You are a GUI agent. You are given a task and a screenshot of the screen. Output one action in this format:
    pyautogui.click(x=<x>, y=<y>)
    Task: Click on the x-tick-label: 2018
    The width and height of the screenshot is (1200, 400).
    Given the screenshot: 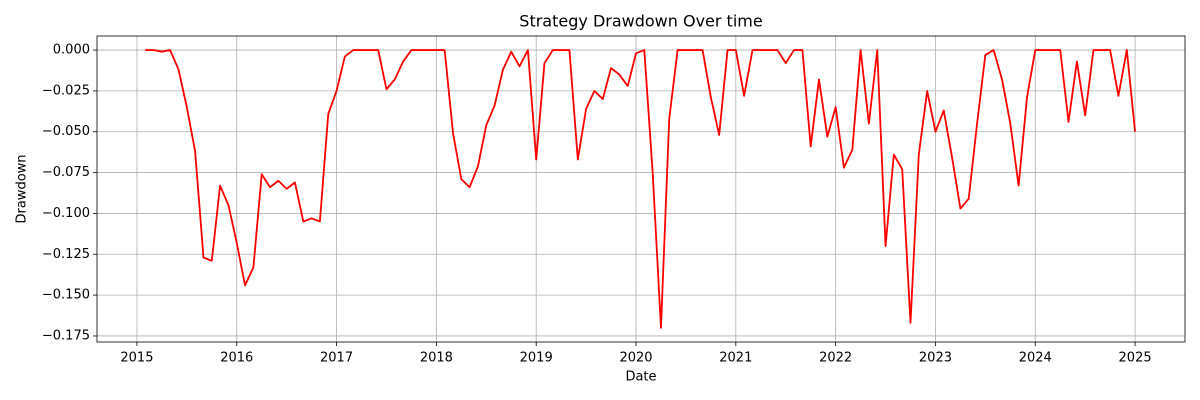 What is the action you would take?
    pyautogui.click(x=436, y=358)
    